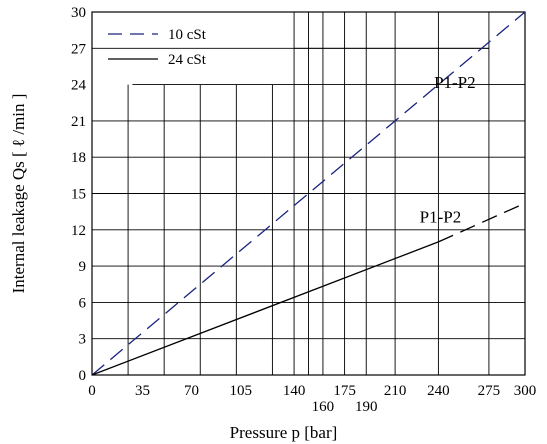 This screenshot has height=444, width=547. Describe the element at coordinates (78, 231) in the screenshot. I see `y-tick-label: 12` at that location.